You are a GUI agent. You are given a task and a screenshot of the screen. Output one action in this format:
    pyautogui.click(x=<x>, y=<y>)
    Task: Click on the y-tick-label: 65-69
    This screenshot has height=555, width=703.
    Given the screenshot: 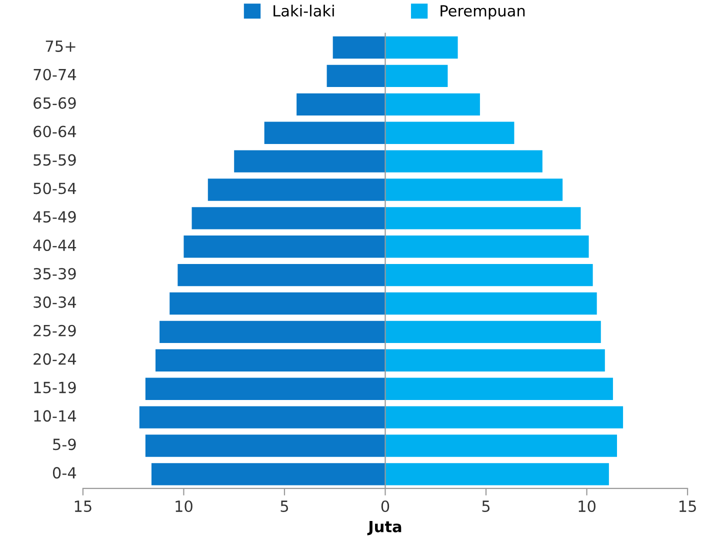 What is the action you would take?
    pyautogui.click(x=55, y=103)
    